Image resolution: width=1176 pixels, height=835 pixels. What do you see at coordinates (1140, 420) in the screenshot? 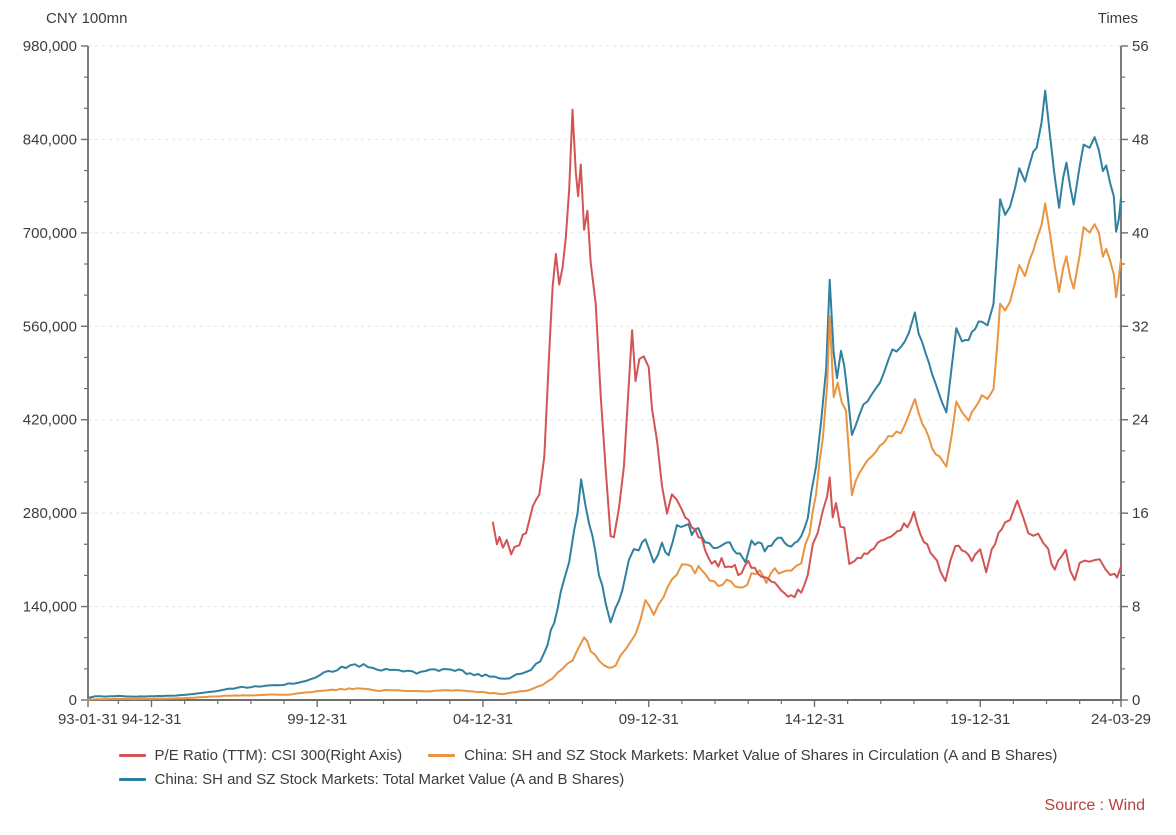
I see `svg-text: 24` at bounding box center [1140, 420].